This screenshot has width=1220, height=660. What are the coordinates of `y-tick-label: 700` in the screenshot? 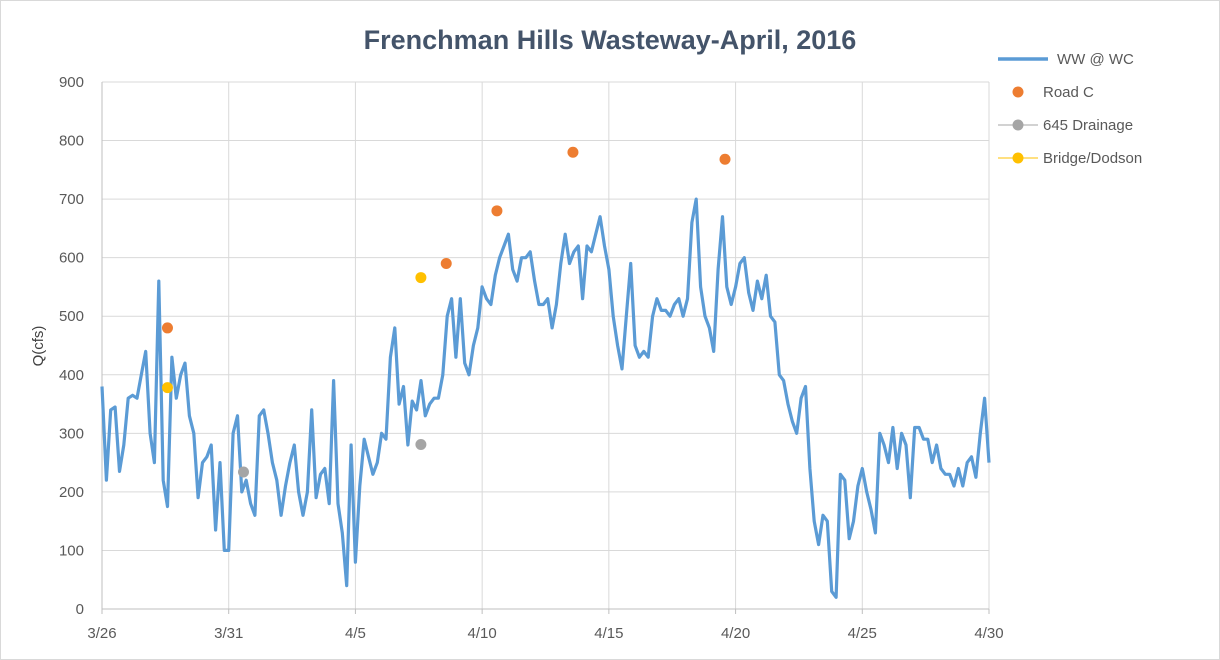 It's located at (71, 199).